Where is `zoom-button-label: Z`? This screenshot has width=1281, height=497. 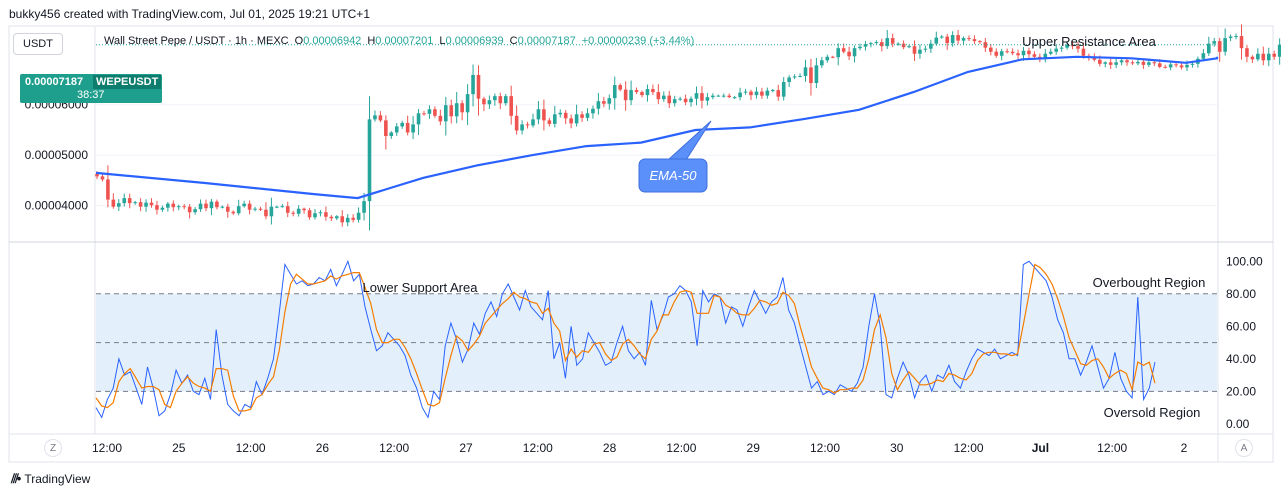 zoom-button-label: Z is located at coordinates (53, 448).